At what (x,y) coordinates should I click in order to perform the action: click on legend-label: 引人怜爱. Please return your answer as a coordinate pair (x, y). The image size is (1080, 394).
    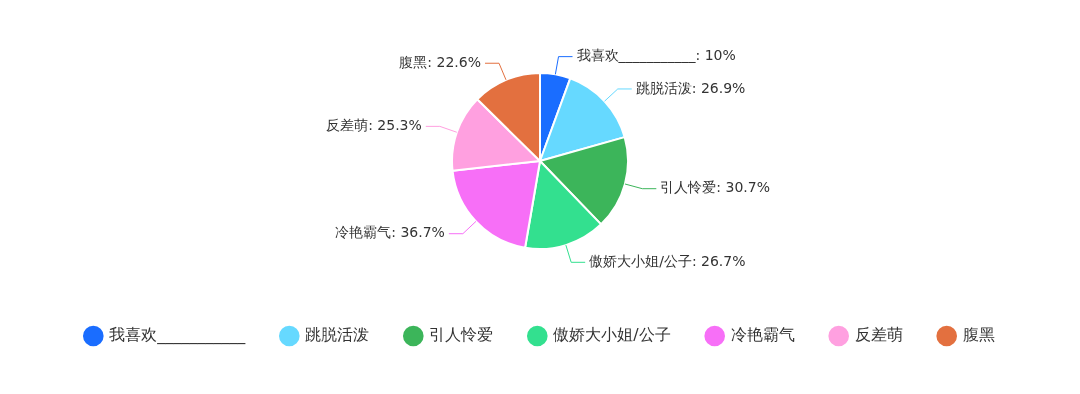
    Looking at the image, I should click on (461, 335).